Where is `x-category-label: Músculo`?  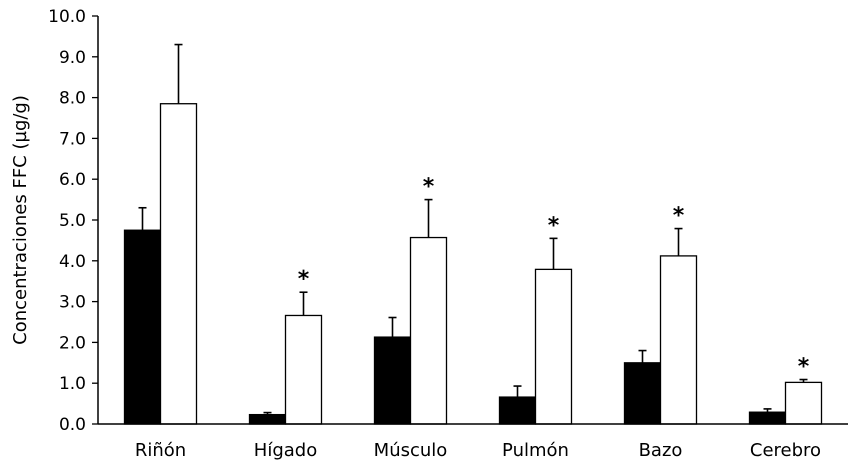
x-category-label: Músculo is located at coordinates (411, 450).